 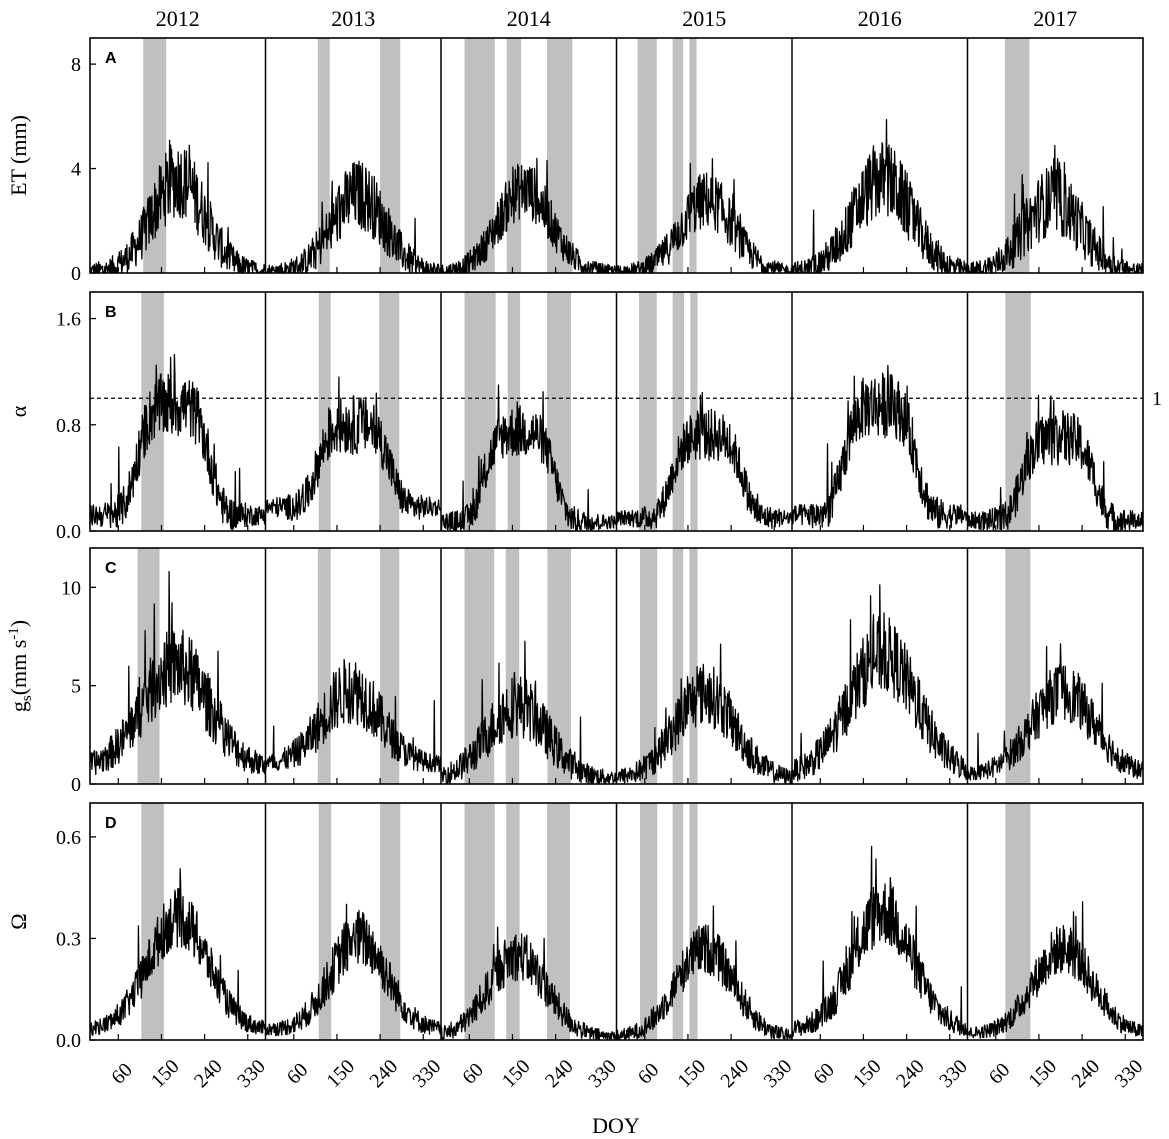 I want to click on y-axis-title-a: ET (mm), so click(x=18, y=155).